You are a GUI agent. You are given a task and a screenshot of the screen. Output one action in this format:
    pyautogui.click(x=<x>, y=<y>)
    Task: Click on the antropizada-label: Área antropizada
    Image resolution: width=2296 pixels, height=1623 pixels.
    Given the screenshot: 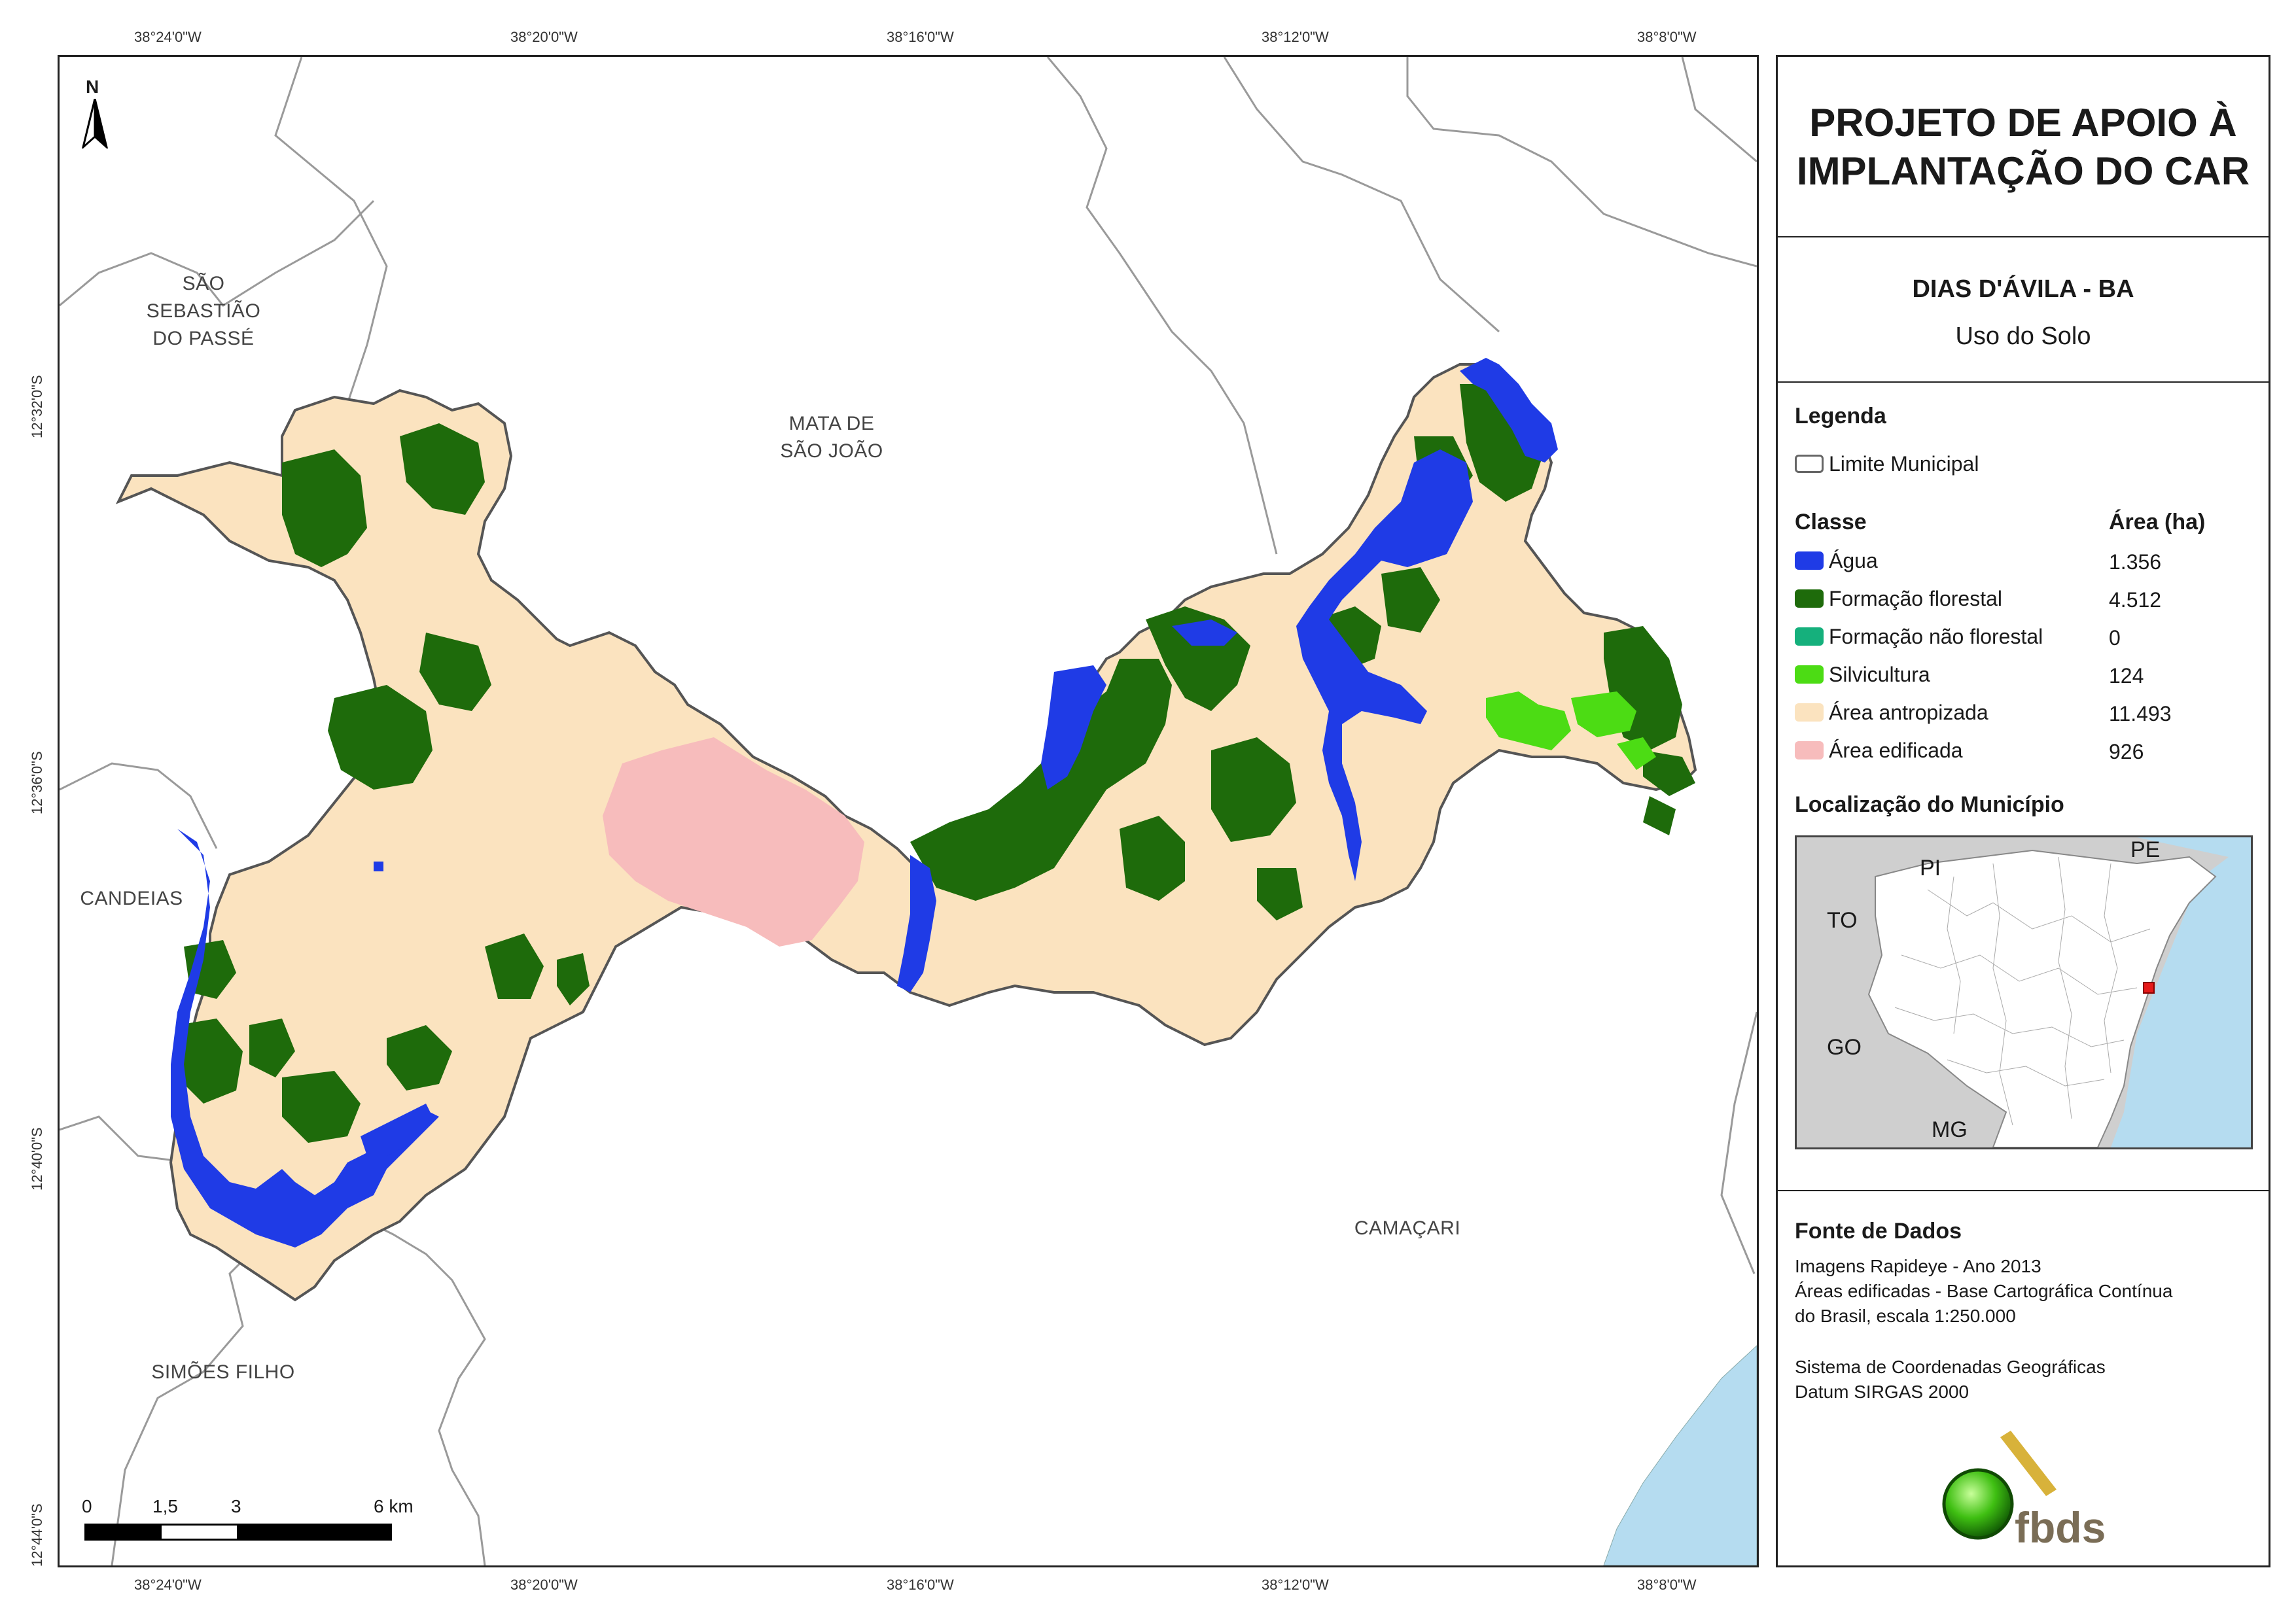 What is the action you would take?
    pyautogui.click(x=1909, y=712)
    